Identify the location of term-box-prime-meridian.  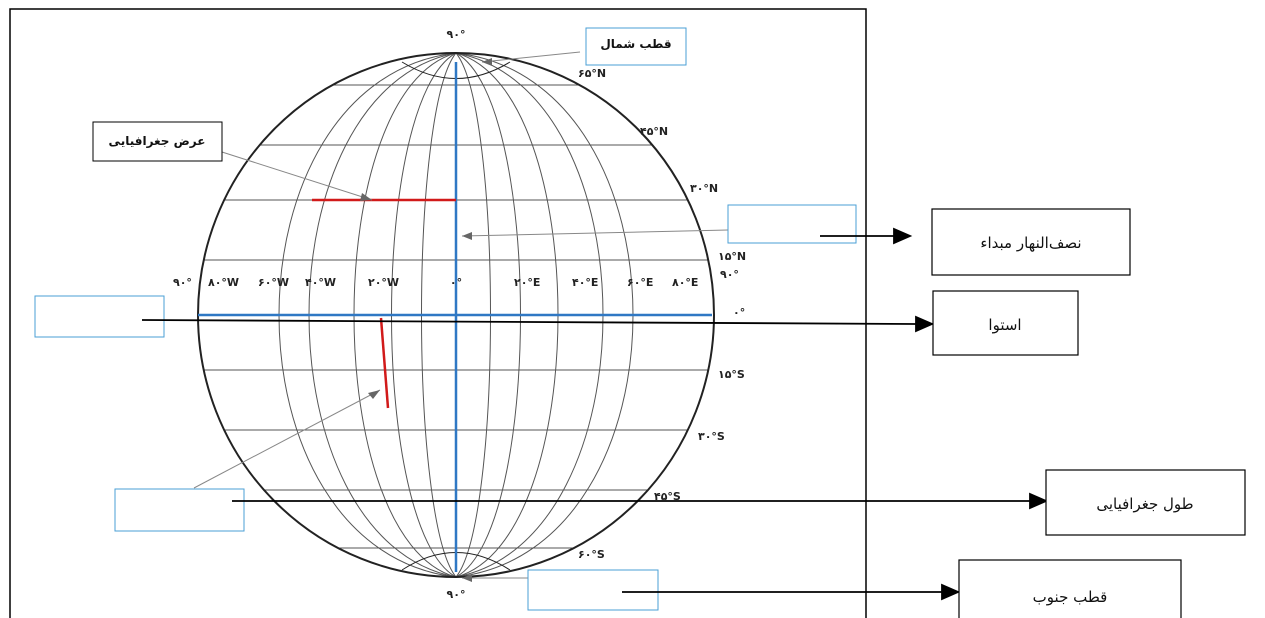
(1031, 242).